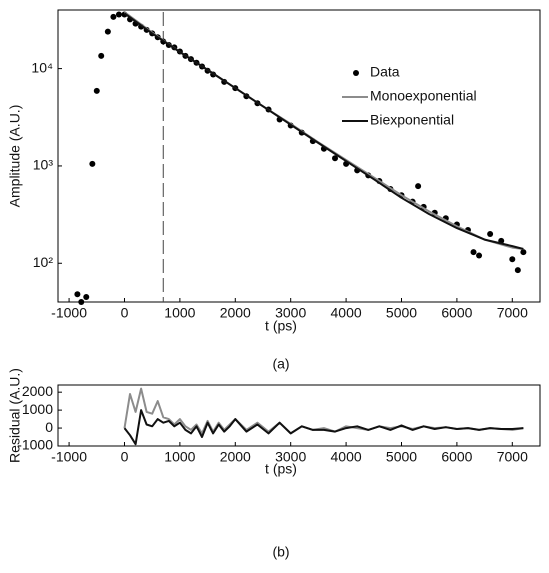 Image resolution: width=549 pixels, height=573 pixels. Describe the element at coordinates (43, 165) in the screenshot. I see `y-tick-label: 10³` at that location.